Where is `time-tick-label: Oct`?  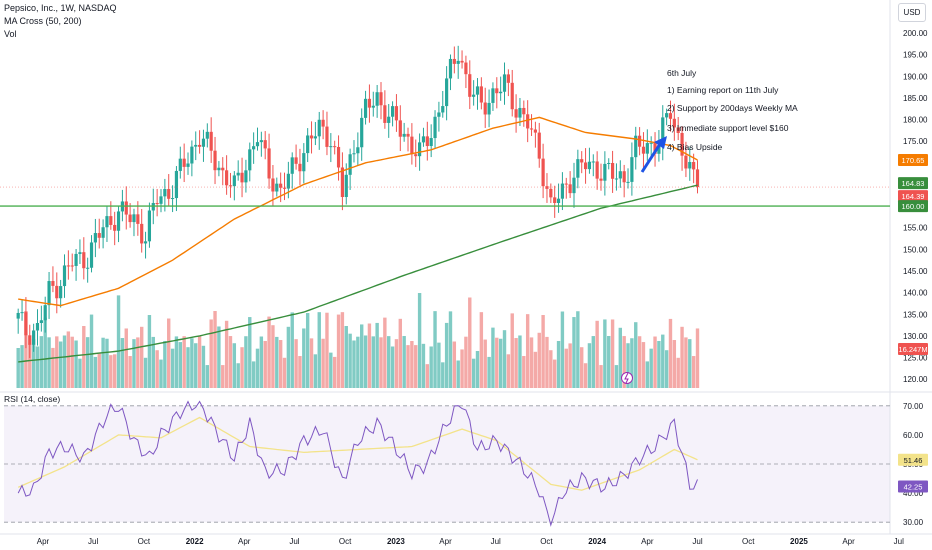
time-tick-label: Oct is located at coordinates (144, 541).